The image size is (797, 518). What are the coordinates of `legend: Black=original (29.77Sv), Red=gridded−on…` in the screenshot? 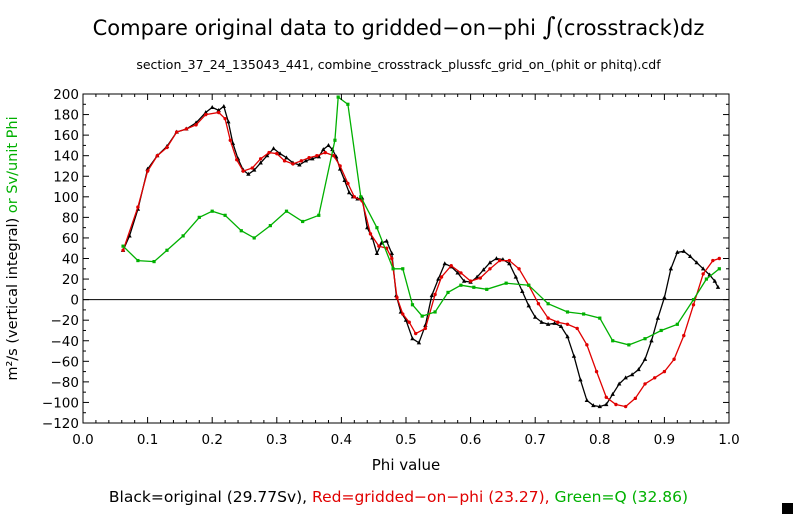 It's located at (398, 497).